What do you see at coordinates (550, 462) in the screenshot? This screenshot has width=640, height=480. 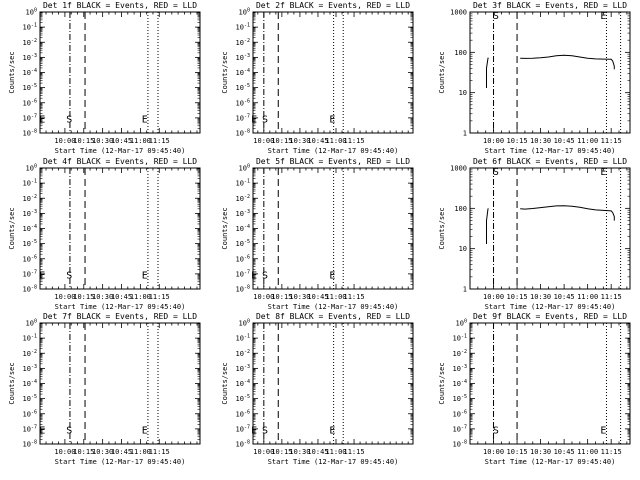 I see `x-axis-label: Start Time (12-Mar-17 09:45:40)` at bounding box center [550, 462].